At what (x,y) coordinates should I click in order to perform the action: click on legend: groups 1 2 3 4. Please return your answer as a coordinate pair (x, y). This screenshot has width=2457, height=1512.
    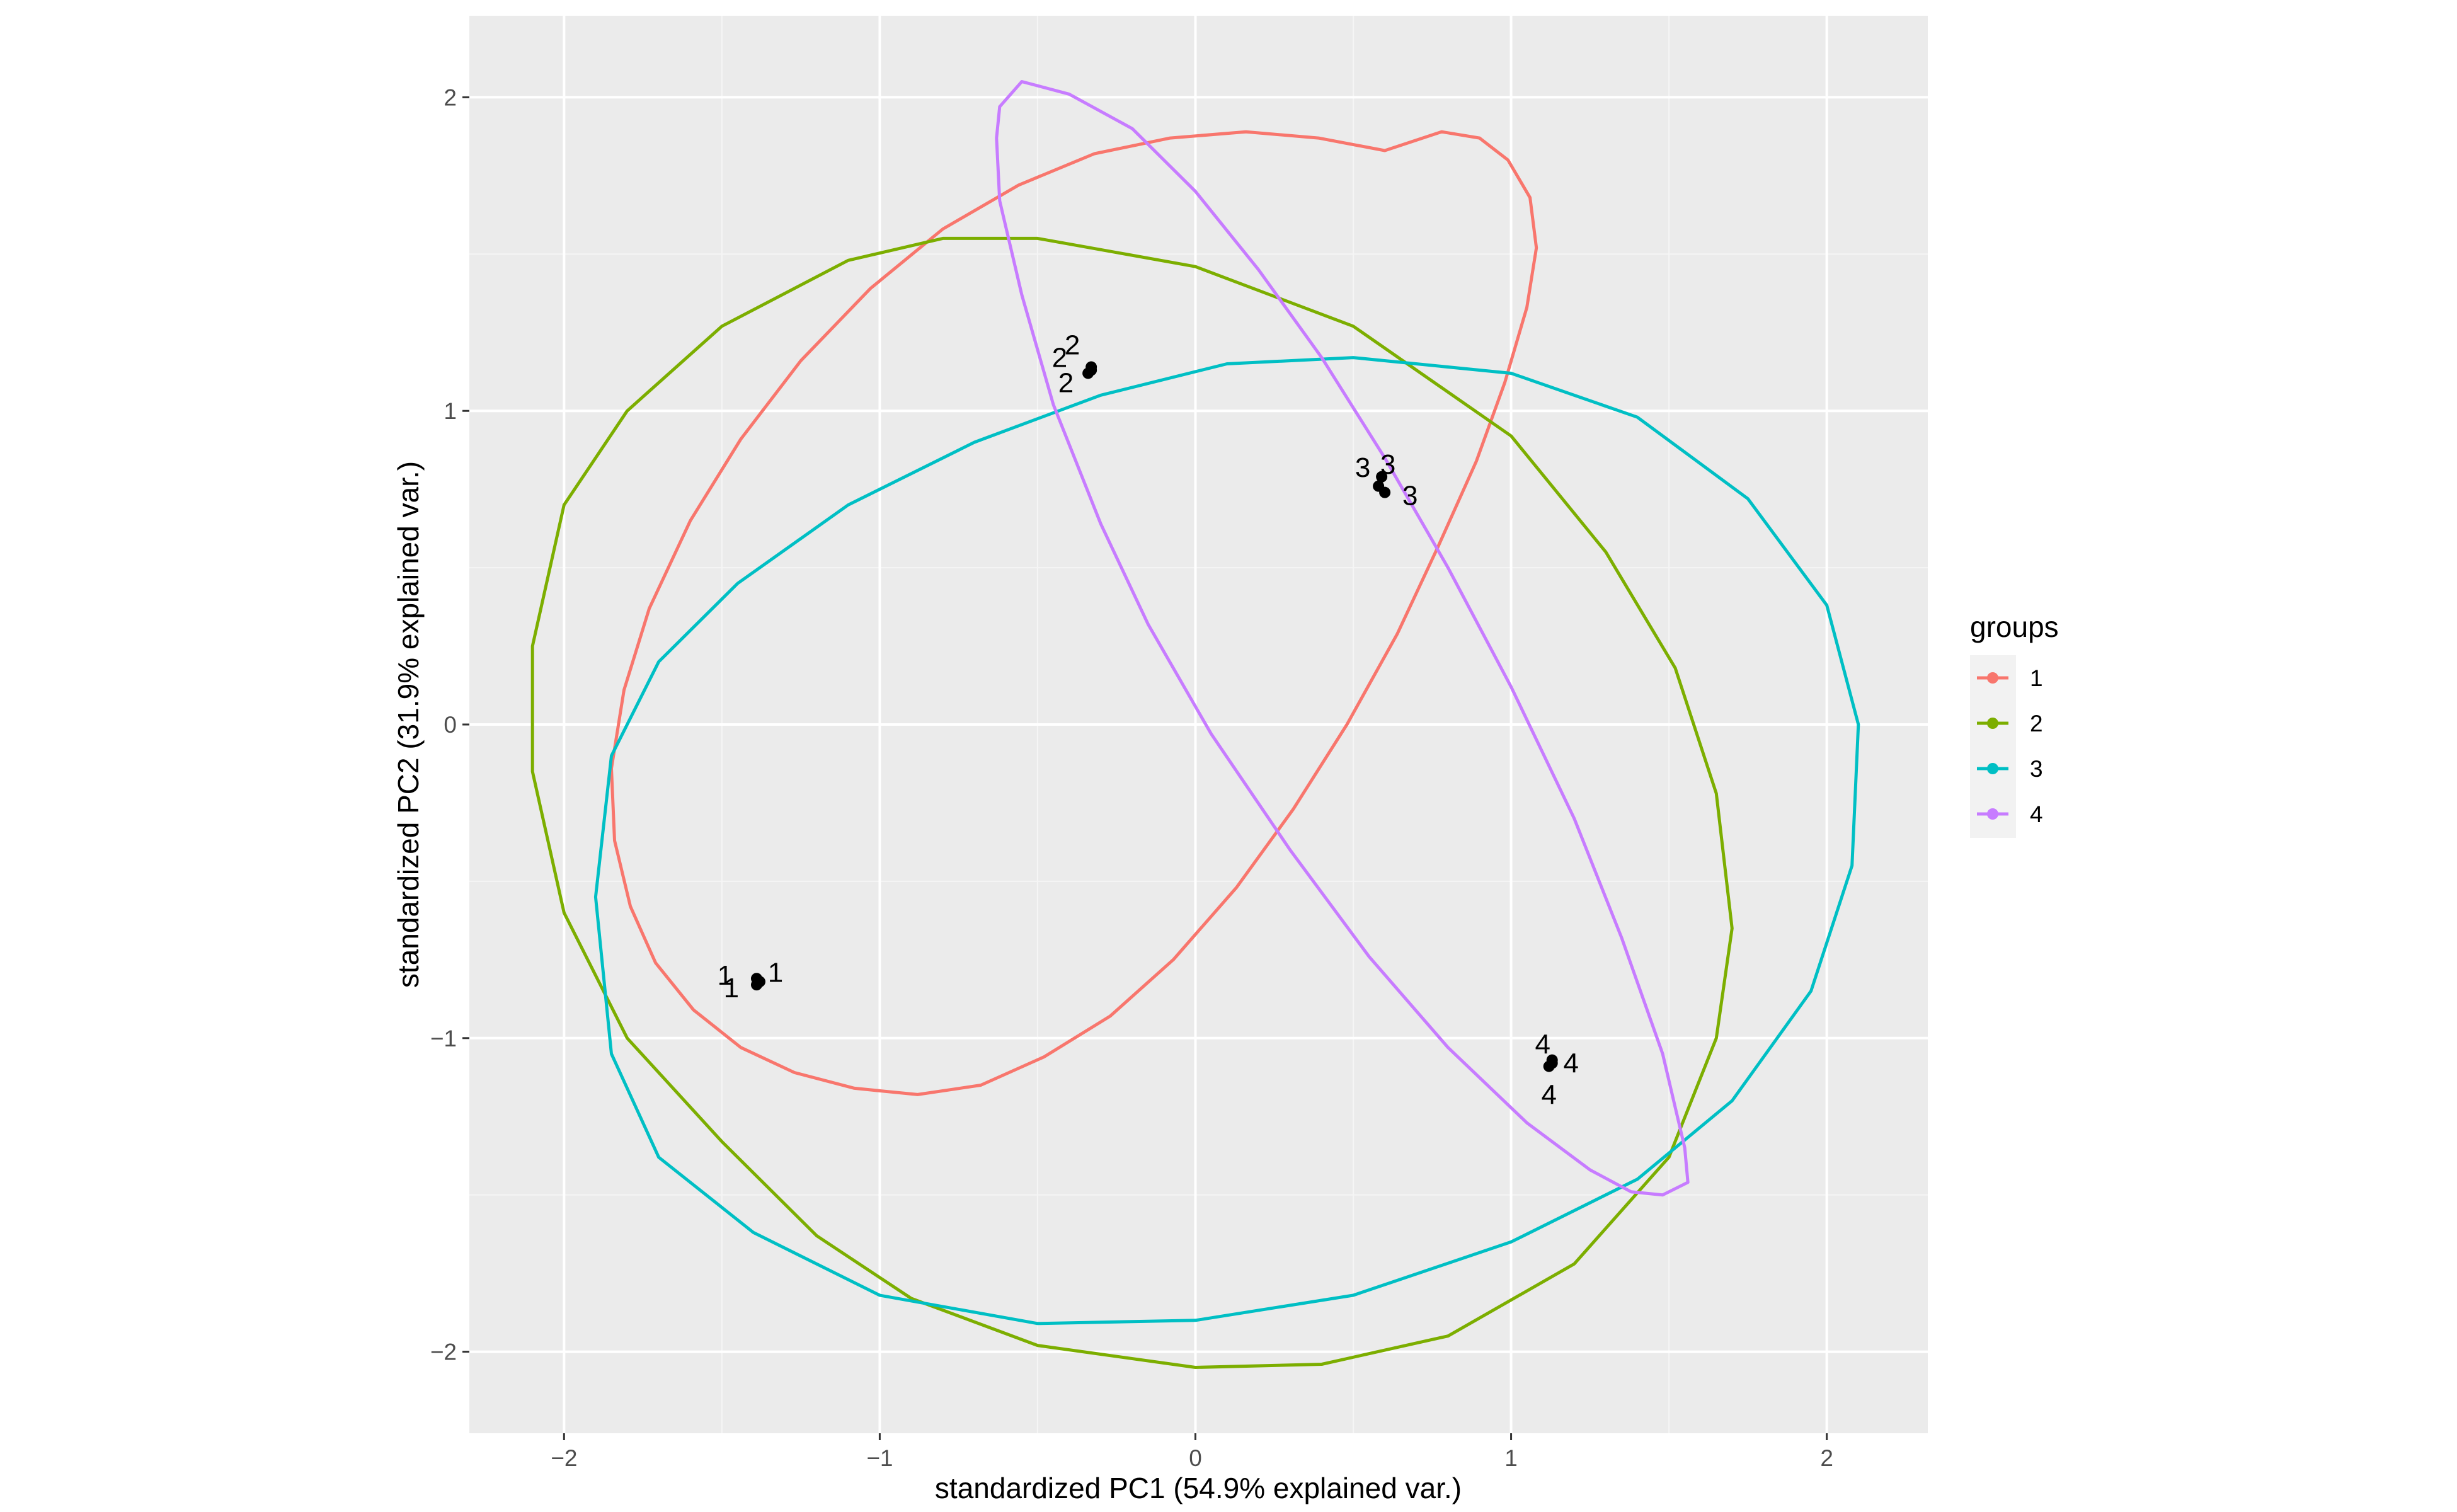
    Looking at the image, I should click on (2014, 724).